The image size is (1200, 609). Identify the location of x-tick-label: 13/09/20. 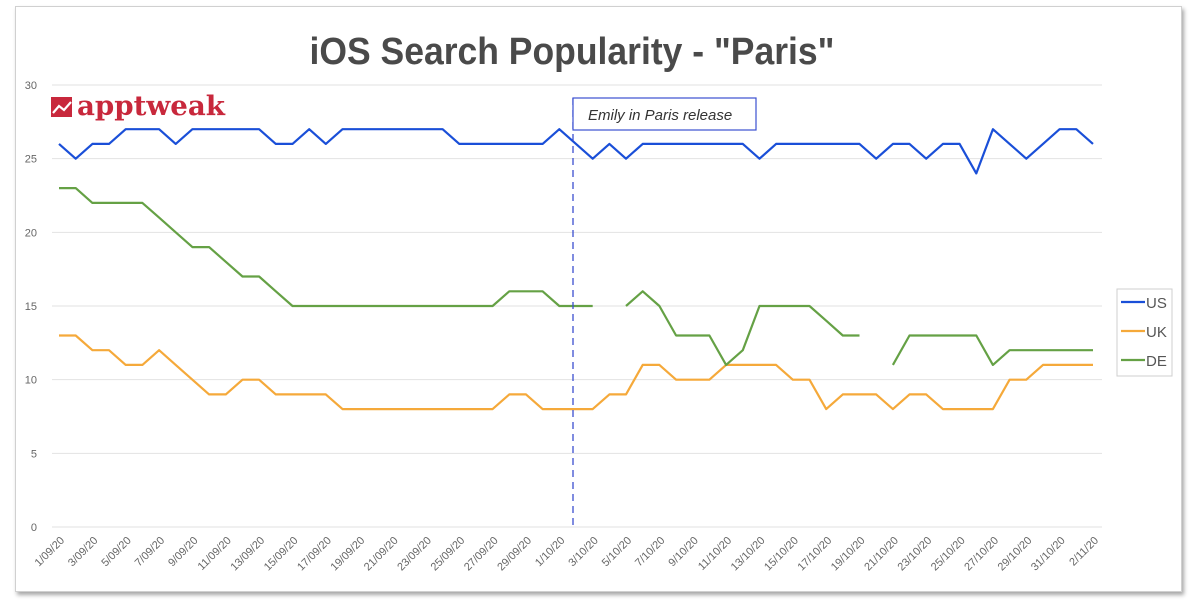
(247, 554).